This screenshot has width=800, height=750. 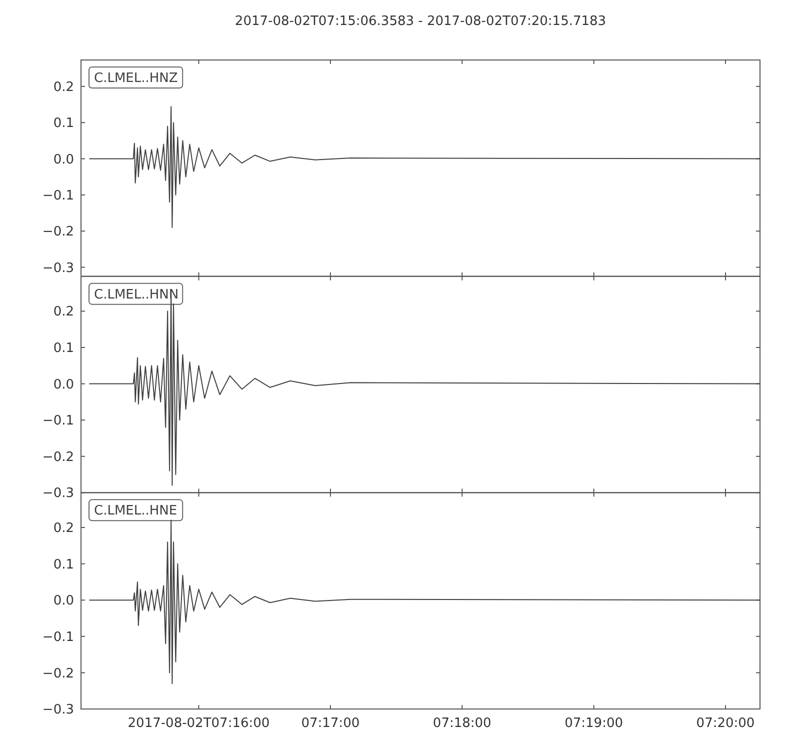 What do you see at coordinates (136, 78) in the screenshot?
I see `series-label: C.LMEL..HNZ` at bounding box center [136, 78].